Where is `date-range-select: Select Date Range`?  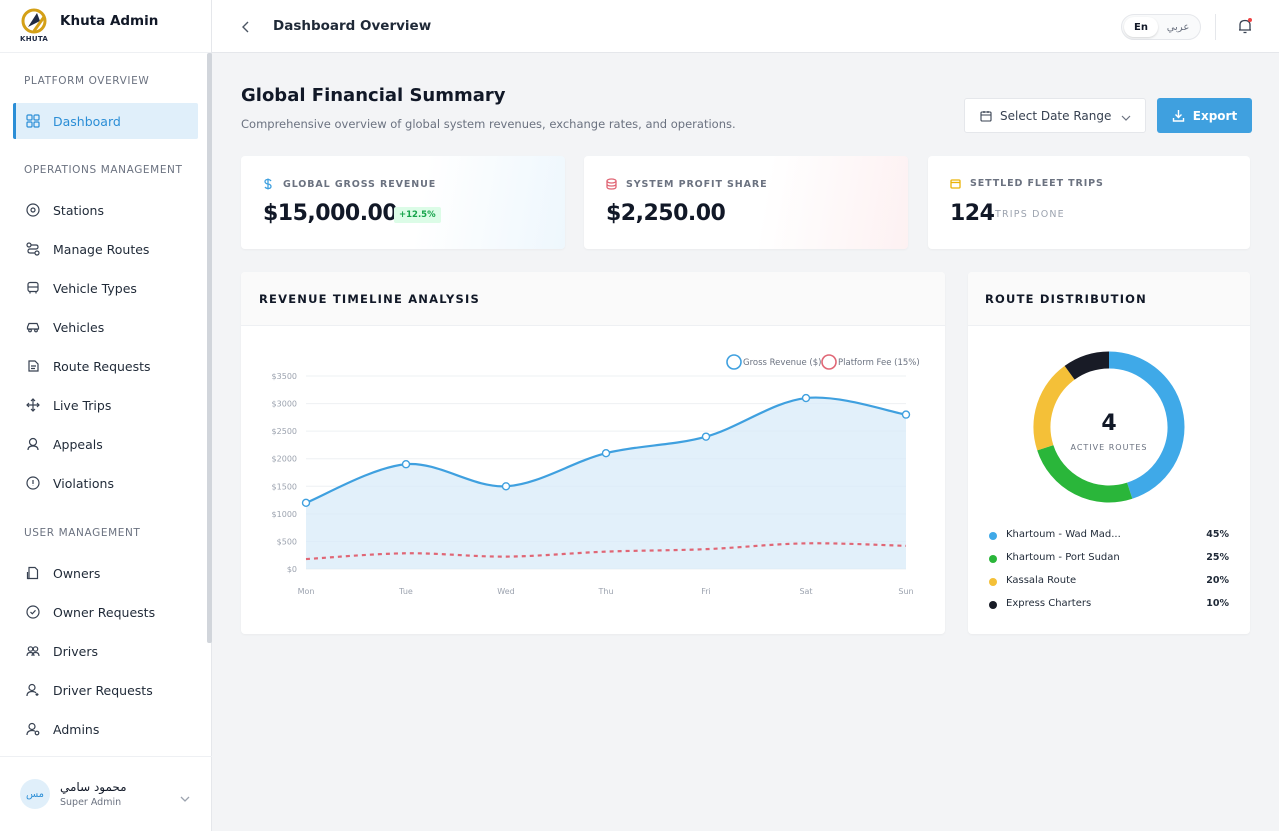
date-range-select: Select Date Range is located at coordinates (1055, 115).